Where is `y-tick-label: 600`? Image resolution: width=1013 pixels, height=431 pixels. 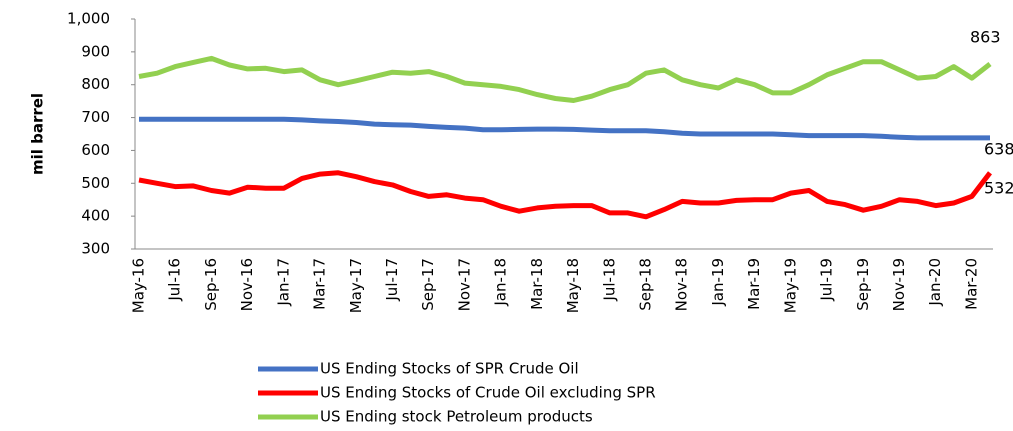 y-tick-label: 600 is located at coordinates (95, 150).